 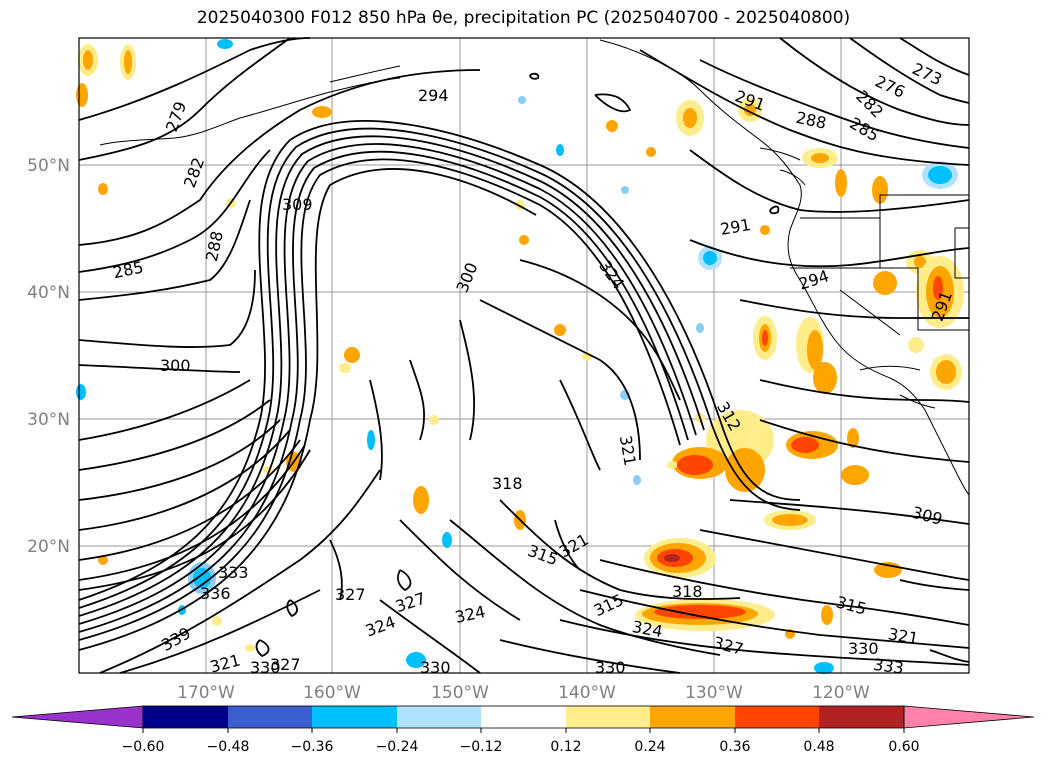 I want to click on colorbar-label: 0.48, so click(x=818, y=747).